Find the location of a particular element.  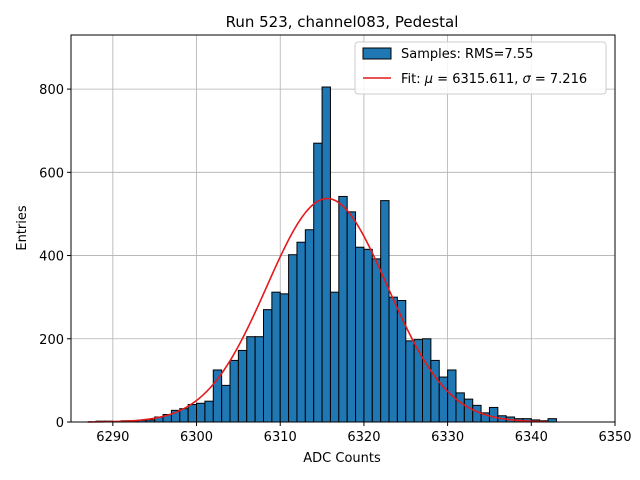

x-axis-label: ADC Counts is located at coordinates (342, 458).